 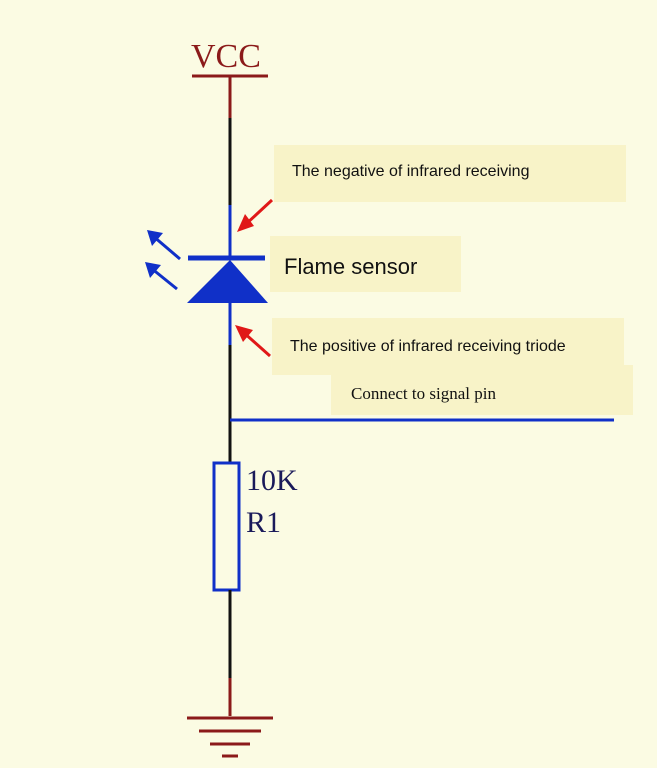 What do you see at coordinates (153, 270) in the screenshot?
I see `light-arrow-lower-head` at bounding box center [153, 270].